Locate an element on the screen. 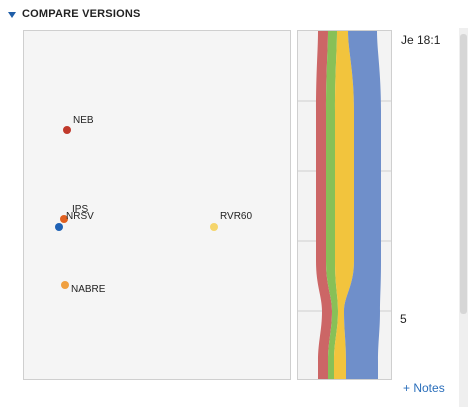 The height and width of the screenshot is (407, 468). section-title: COMPARE VERSIONS is located at coordinates (81, 14).